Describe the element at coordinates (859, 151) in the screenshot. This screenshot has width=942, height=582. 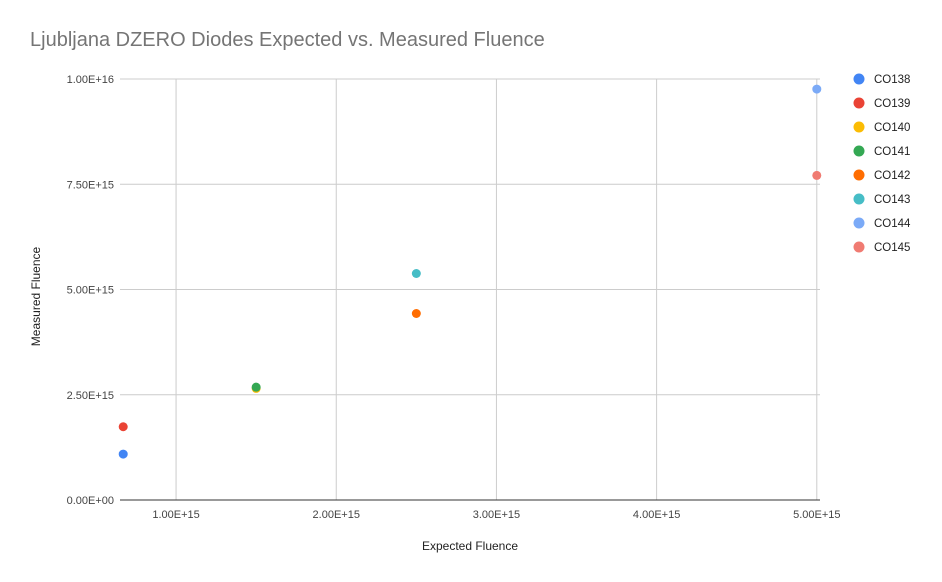
I see `legend-marker-co141` at that location.